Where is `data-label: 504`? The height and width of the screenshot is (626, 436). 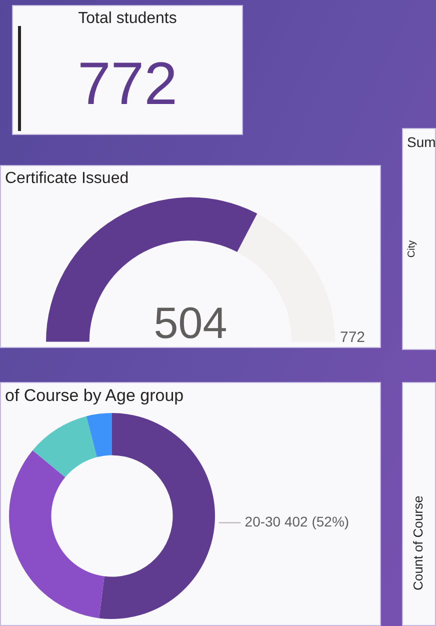 data-label: 504 is located at coordinates (191, 323).